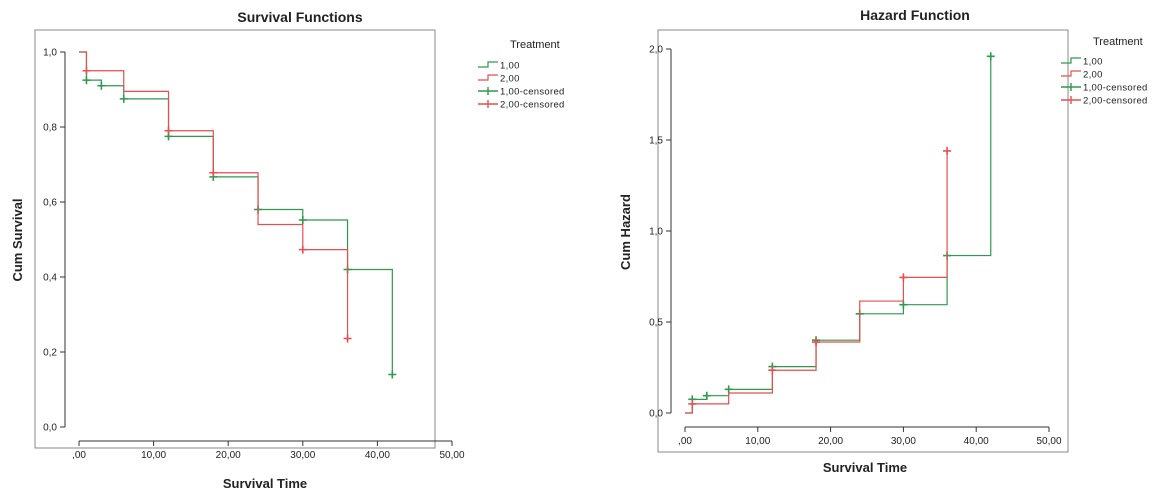 The image size is (1166, 494). Describe the element at coordinates (50, 128) in the screenshot. I see `y-tick-label: 0,8` at that location.